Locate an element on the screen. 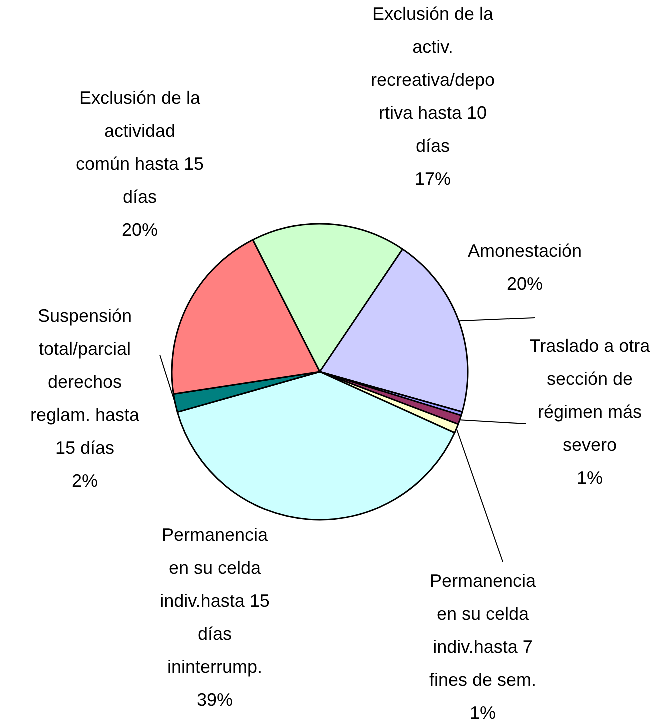  slice-label: Exclusión de la activ. recreativa/depo rtiva hasta 10 días is located at coordinates (433, 80).